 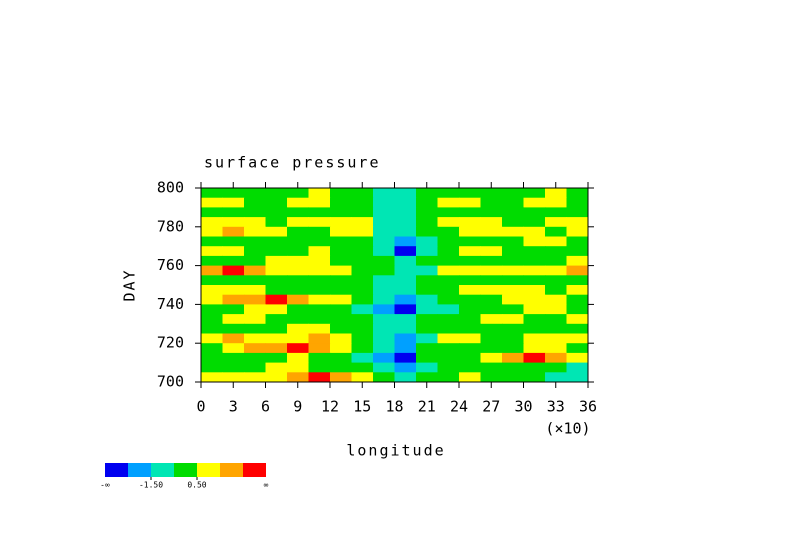 What do you see at coordinates (200, 407) in the screenshot?
I see `x-tick-label: 0` at bounding box center [200, 407].